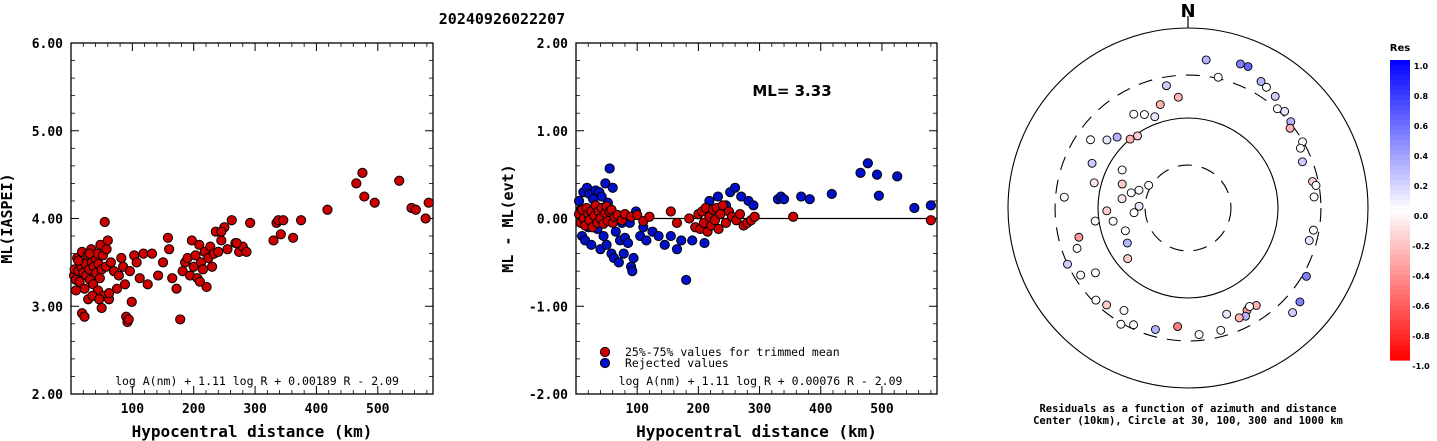 Image resolution: width=1437 pixels, height=441 pixels. What do you see at coordinates (1187, 11) in the screenshot?
I see `north-label: N` at bounding box center [1187, 11].